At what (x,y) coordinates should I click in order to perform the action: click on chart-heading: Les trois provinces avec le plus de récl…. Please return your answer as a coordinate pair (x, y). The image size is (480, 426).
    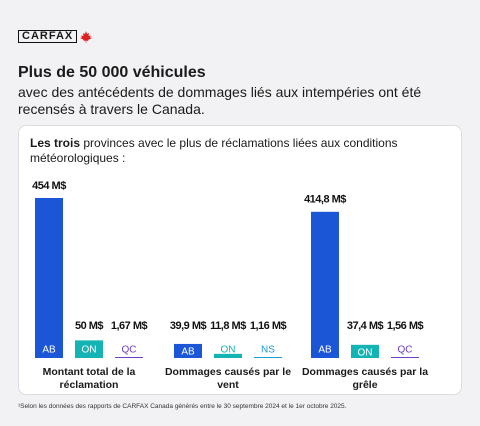
    Looking at the image, I should click on (230, 151).